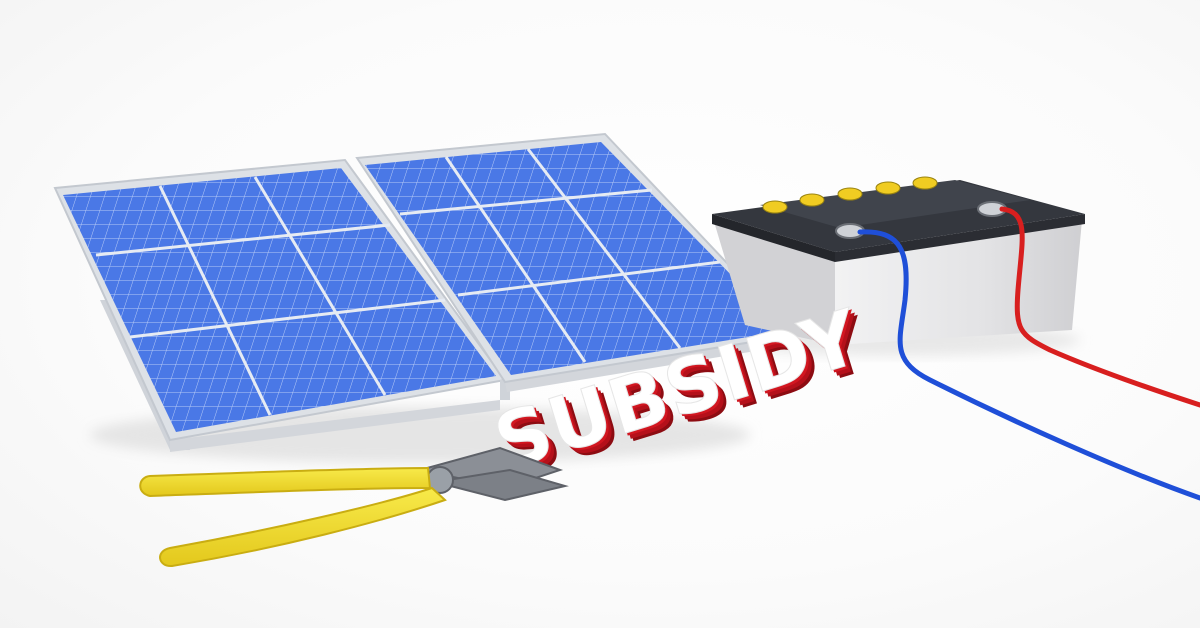  What do you see at coordinates (303, 527) in the screenshot?
I see `pliers-handle-bottom` at bounding box center [303, 527].